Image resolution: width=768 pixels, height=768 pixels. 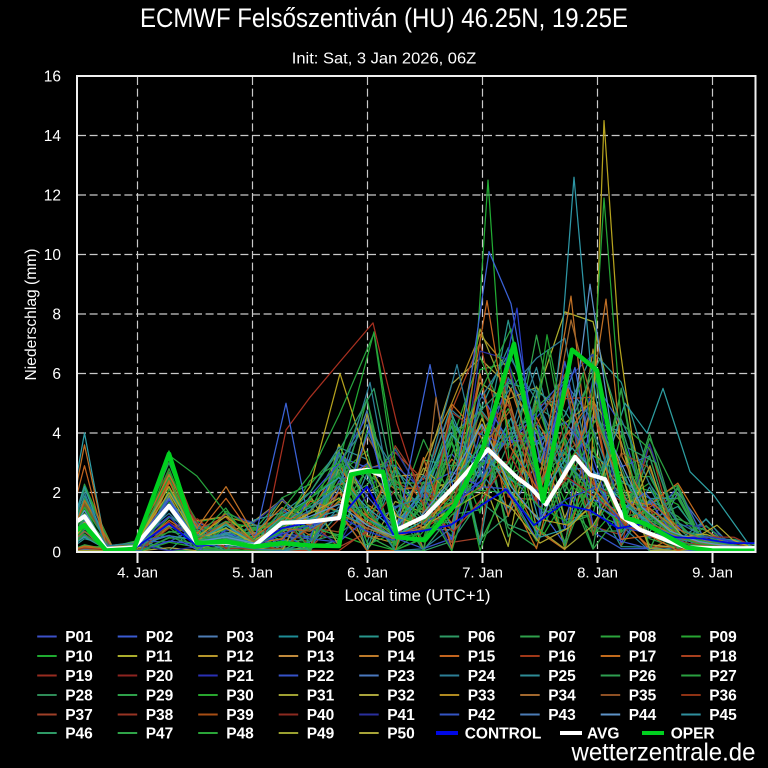 I want to click on svg-text: P16, so click(x=562, y=656).